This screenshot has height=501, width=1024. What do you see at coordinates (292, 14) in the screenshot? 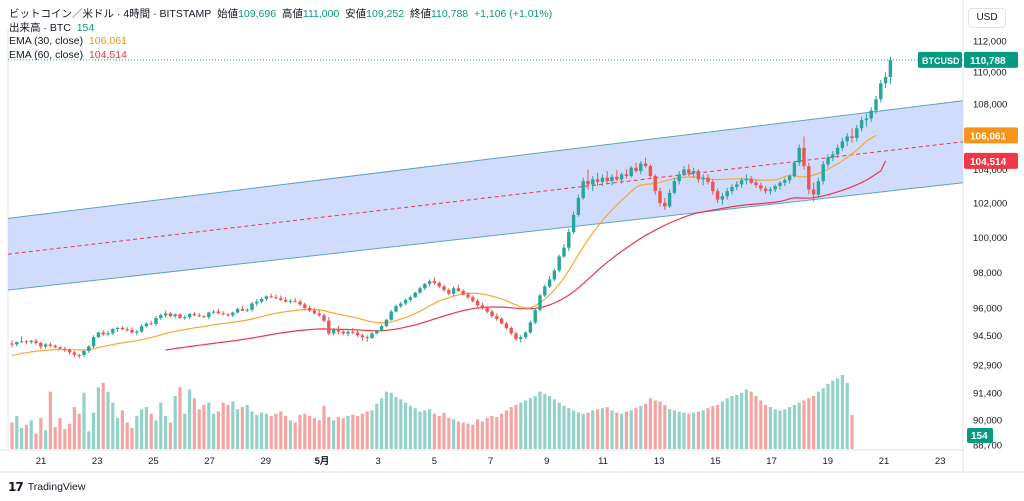
I see `legend-high-label: 高値` at bounding box center [292, 14].